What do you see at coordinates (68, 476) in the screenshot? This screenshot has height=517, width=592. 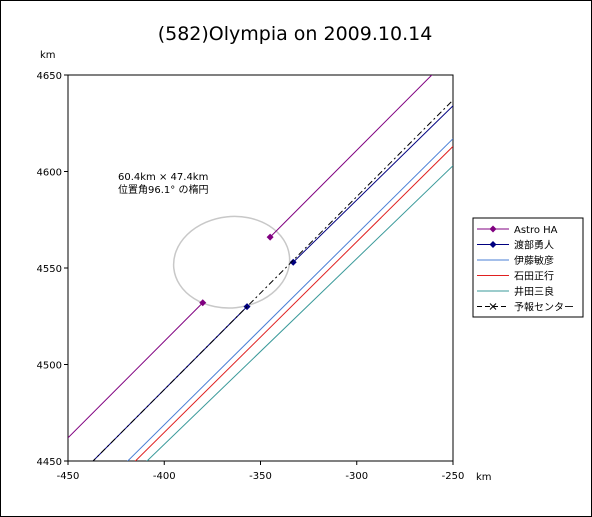 I see `x-tick-label: -450` at bounding box center [68, 476].